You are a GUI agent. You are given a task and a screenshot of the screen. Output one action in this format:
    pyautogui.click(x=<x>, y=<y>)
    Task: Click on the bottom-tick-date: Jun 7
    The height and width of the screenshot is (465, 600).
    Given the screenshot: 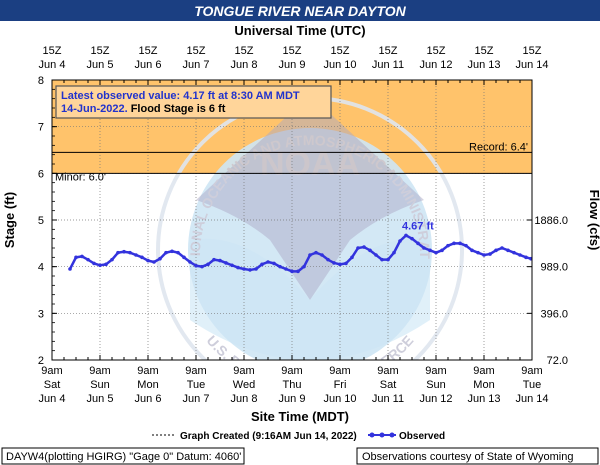 What is the action you would take?
    pyautogui.click(x=196, y=399)
    